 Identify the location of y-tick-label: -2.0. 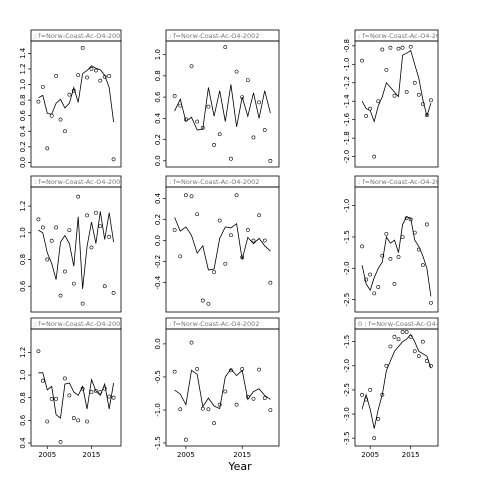
(347, 157).